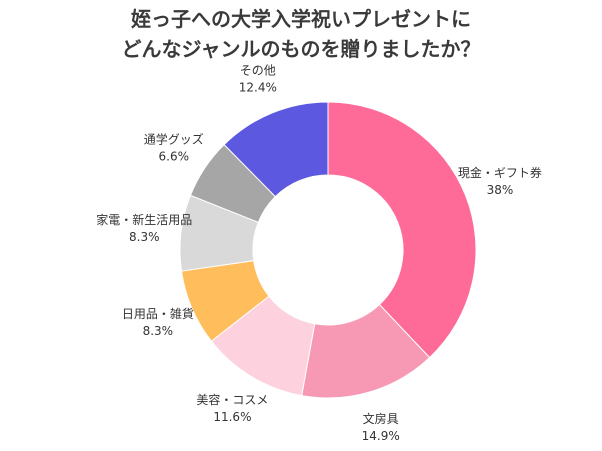 The width and height of the screenshot is (602, 451). I want to click on slice-label: 文房具, so click(381, 418).